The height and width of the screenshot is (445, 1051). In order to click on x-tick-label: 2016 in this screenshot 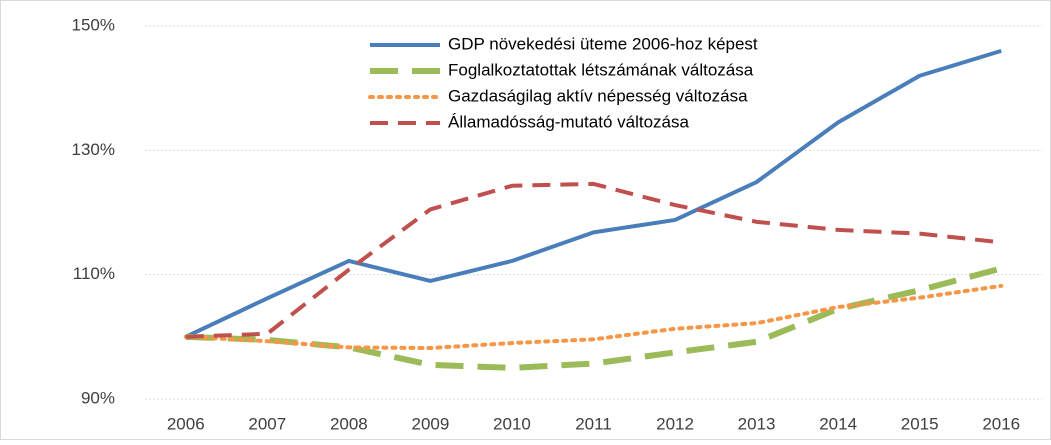, I will do `click(1001, 423)`.